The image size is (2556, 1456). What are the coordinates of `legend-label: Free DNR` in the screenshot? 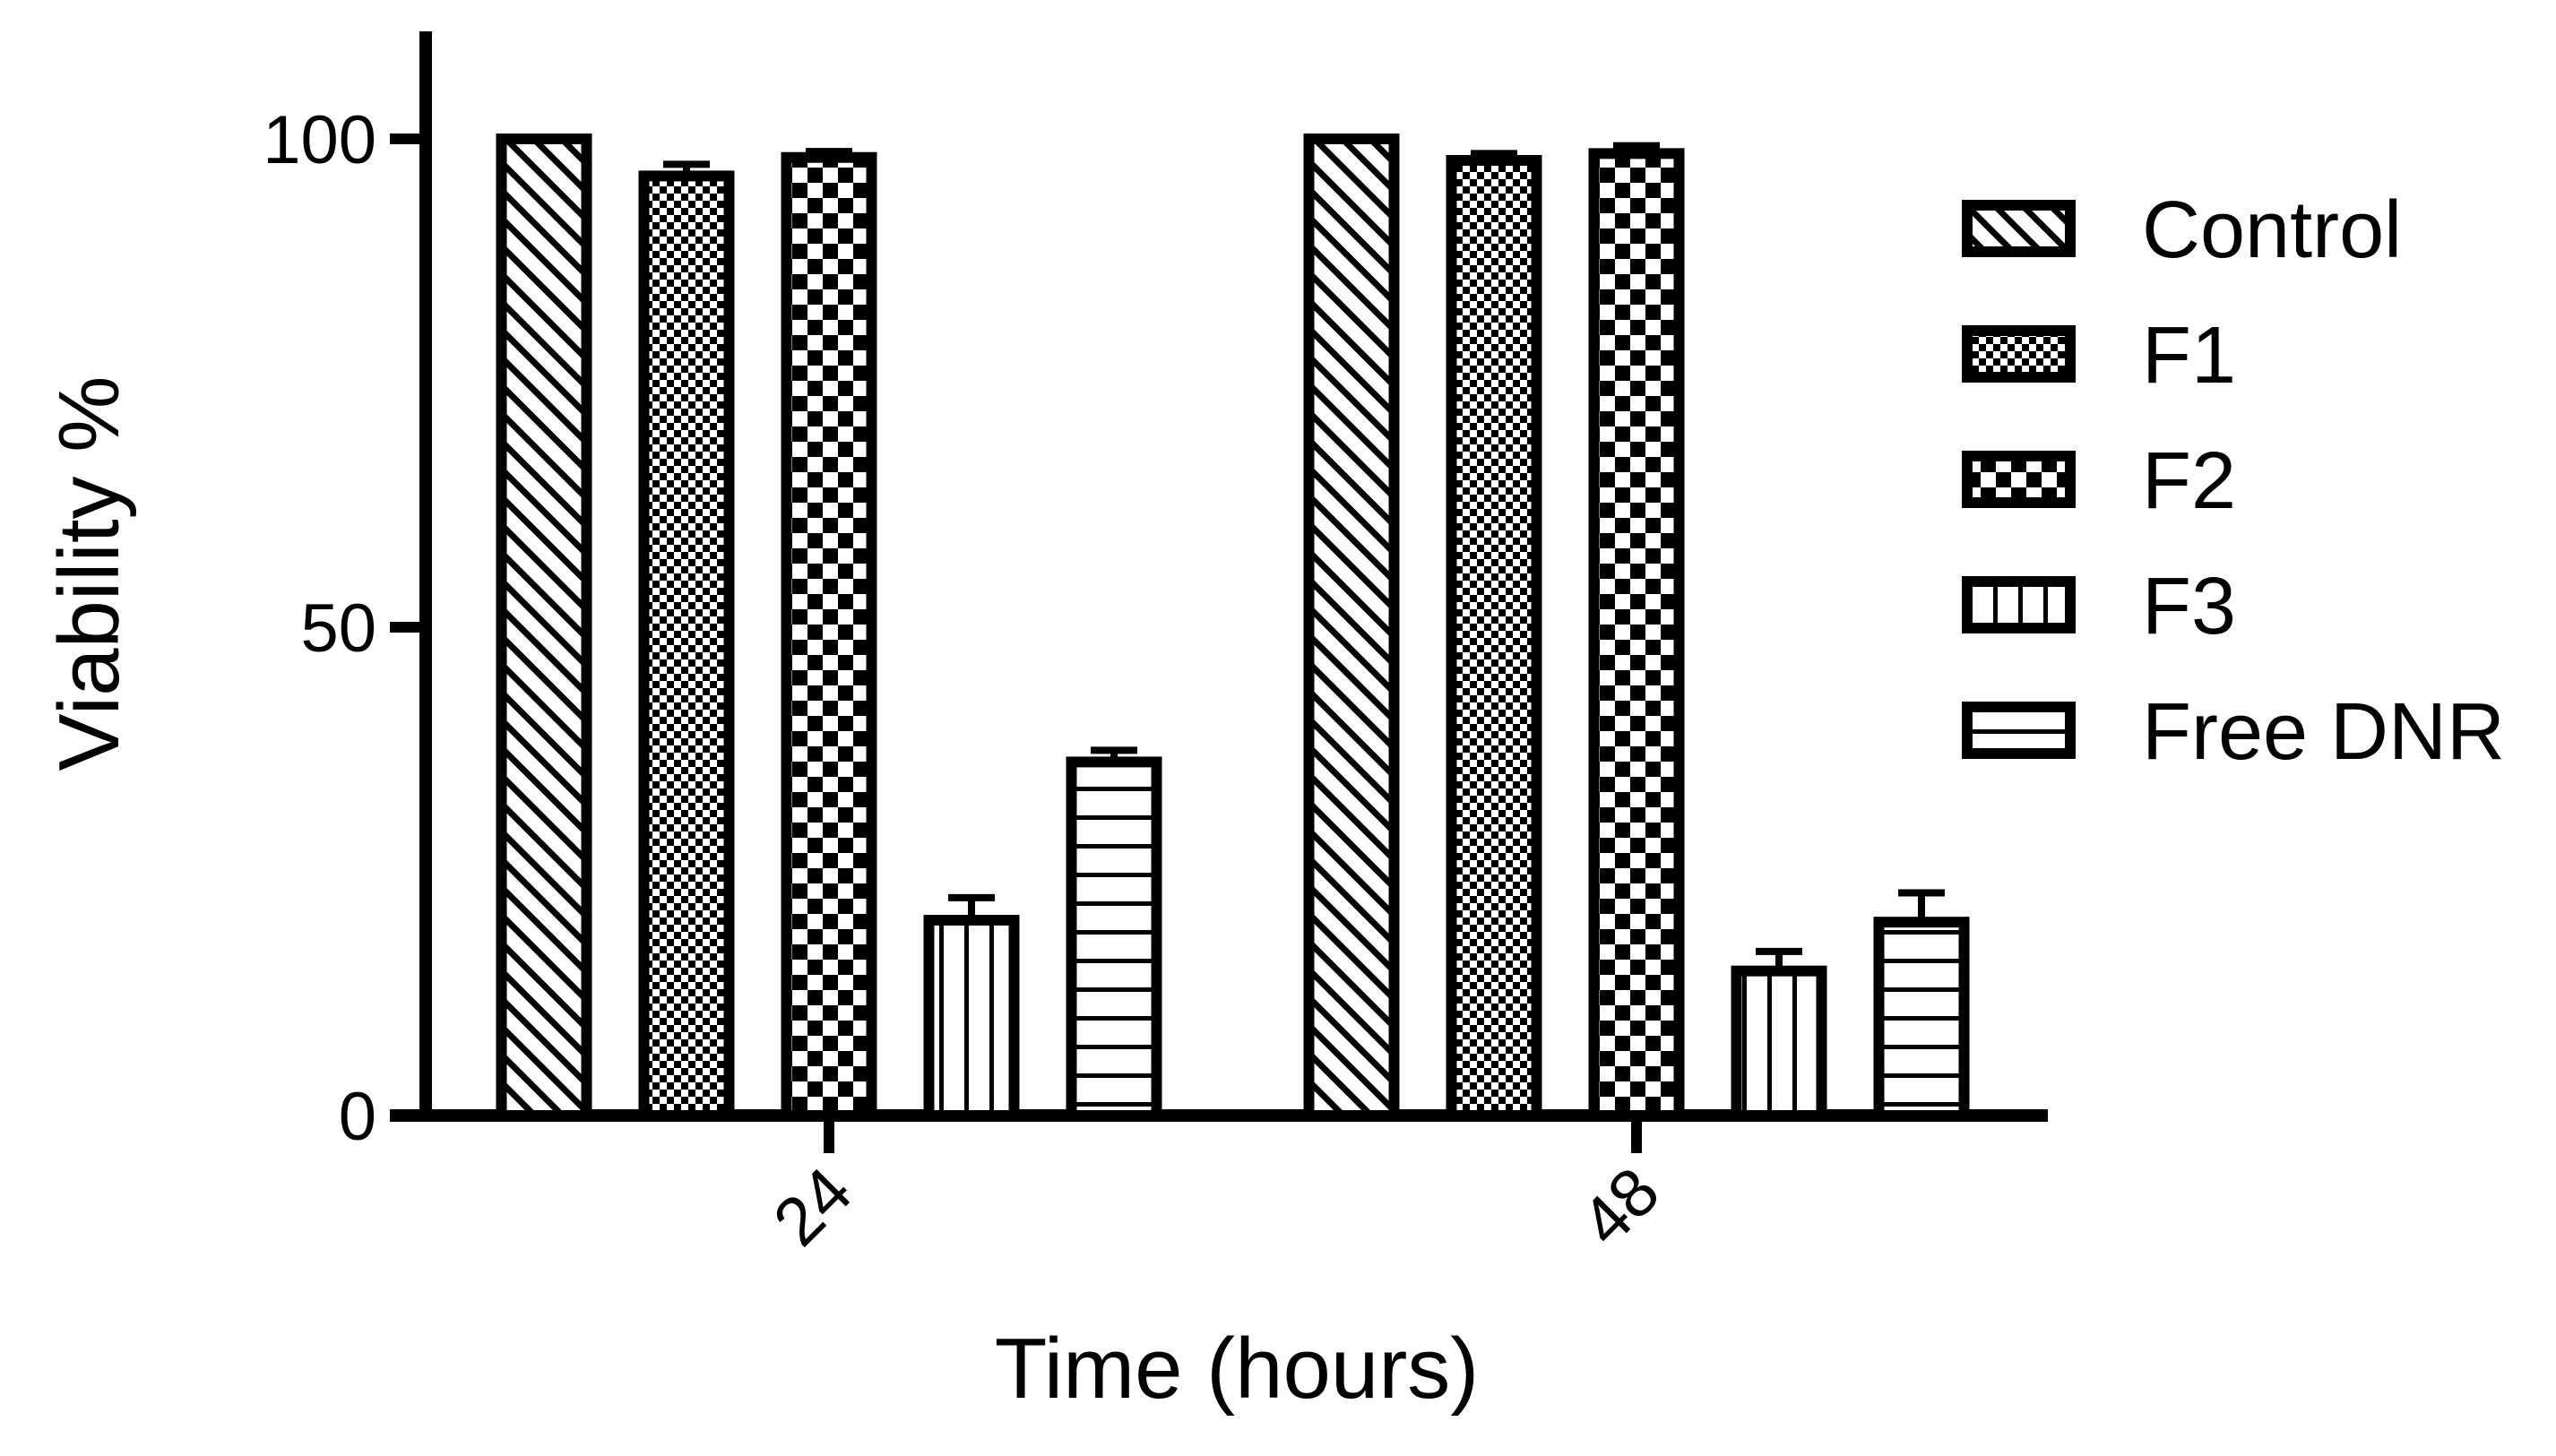 It's located at (2323, 732).